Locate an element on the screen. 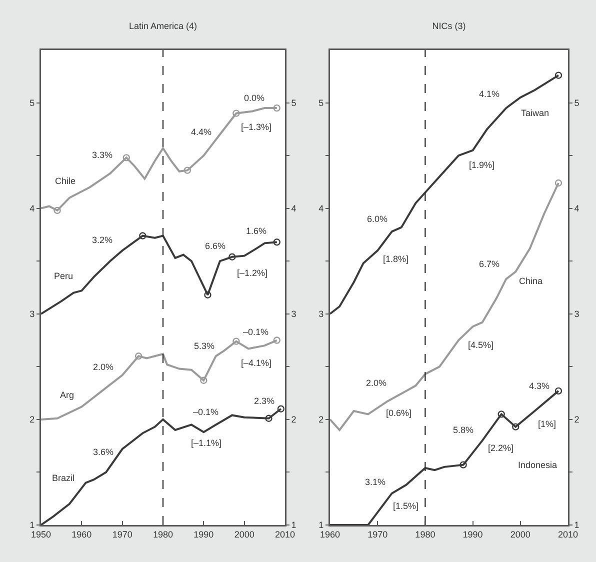 The height and width of the screenshot is (562, 596). annotation: [4.5%] is located at coordinates (481, 345).